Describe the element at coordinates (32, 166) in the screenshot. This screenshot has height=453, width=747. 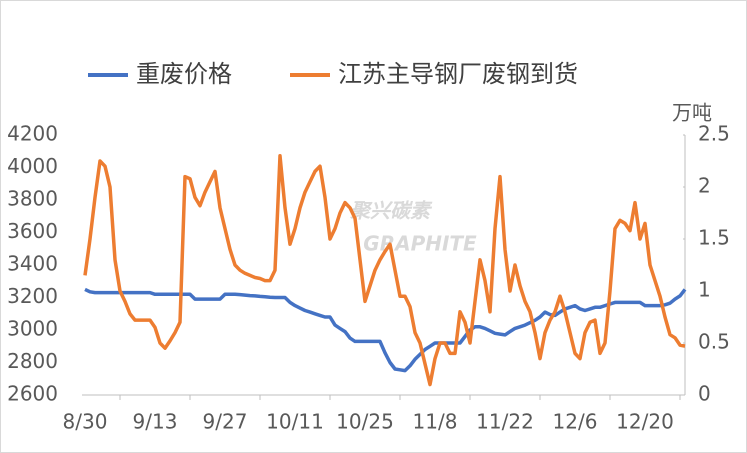
I see `y-tick-label: 4000` at that location.